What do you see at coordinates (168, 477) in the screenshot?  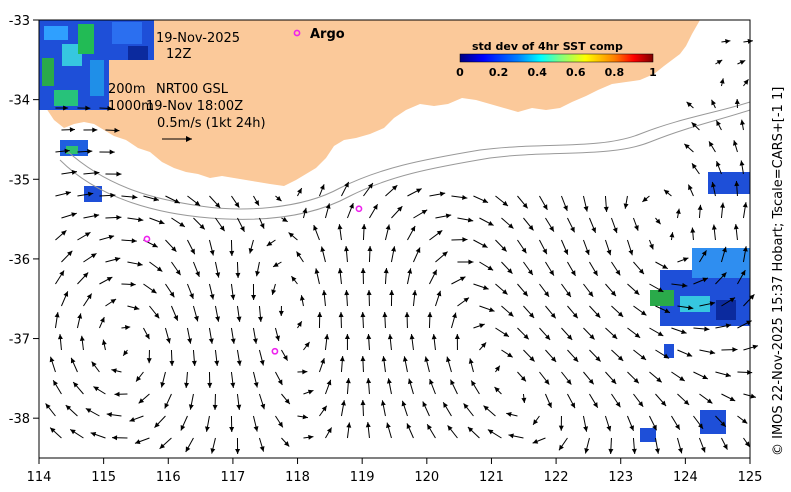 I see `x-tick-label: 116` at bounding box center [168, 477].